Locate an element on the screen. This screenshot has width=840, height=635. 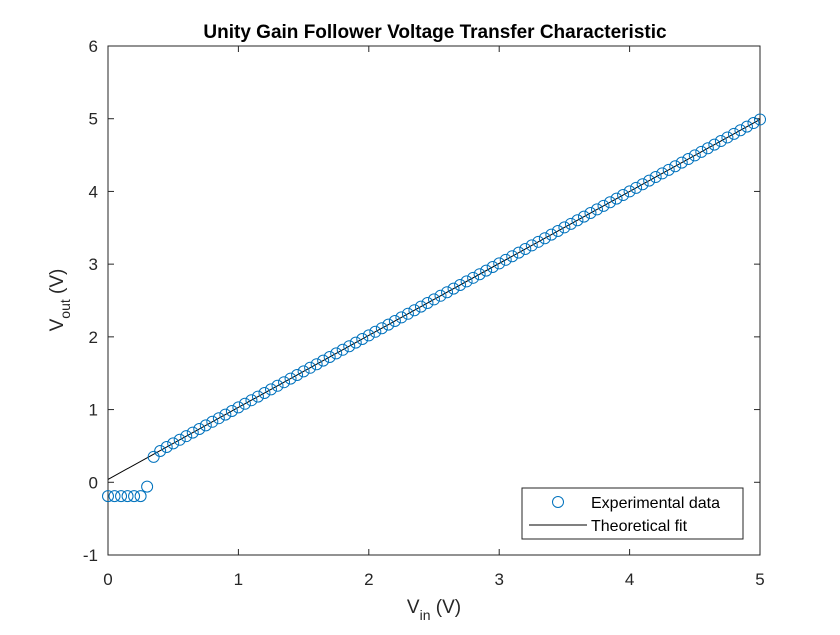
x-tick-label: 1 is located at coordinates (238, 579).